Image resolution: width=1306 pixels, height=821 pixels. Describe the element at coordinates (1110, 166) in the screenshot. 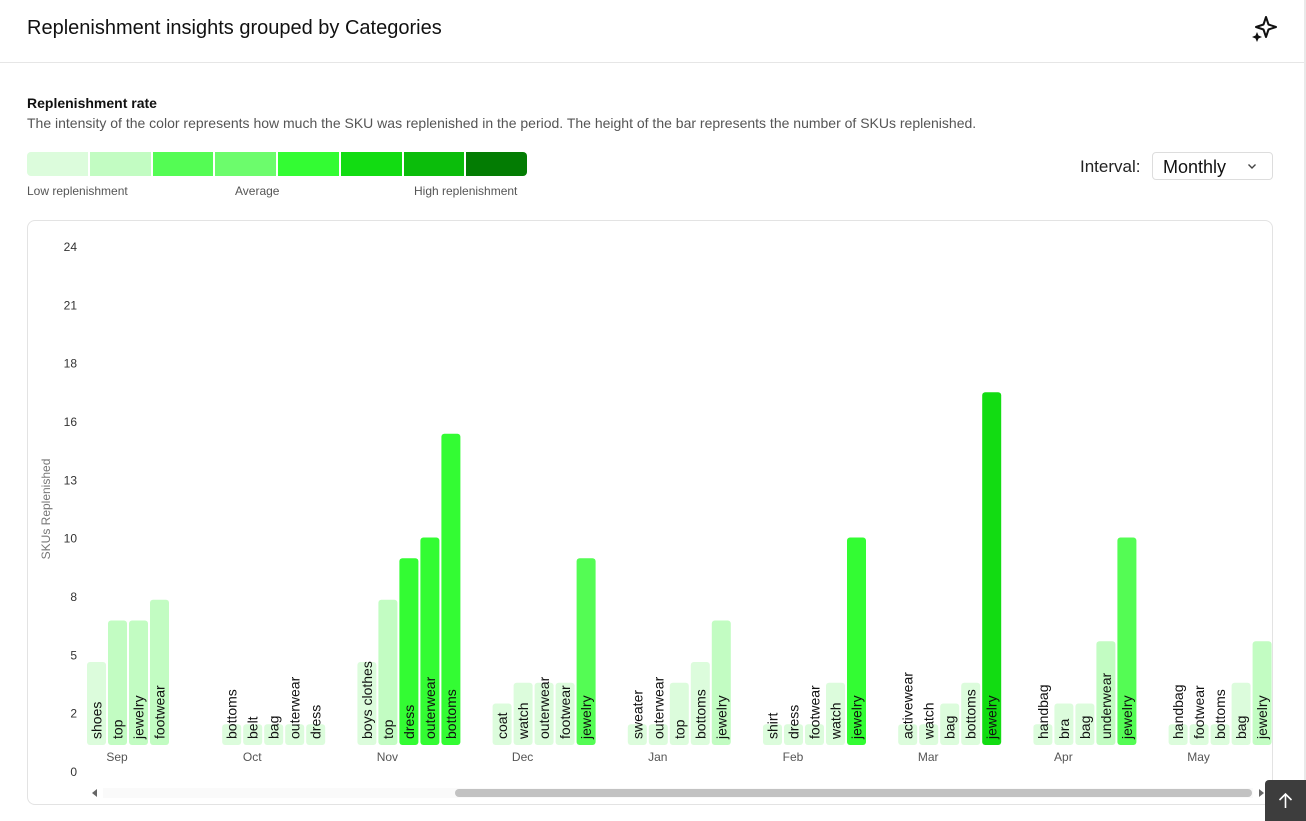

I see `interval-label: Interval:` at that location.